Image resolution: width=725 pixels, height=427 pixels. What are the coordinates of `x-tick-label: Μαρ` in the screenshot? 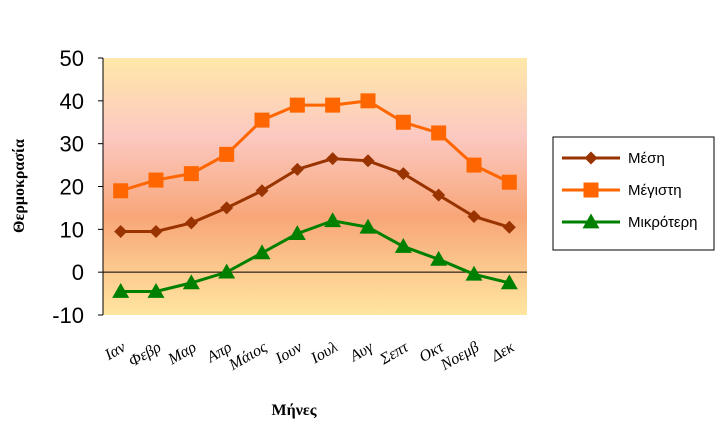 It's located at (182, 354).